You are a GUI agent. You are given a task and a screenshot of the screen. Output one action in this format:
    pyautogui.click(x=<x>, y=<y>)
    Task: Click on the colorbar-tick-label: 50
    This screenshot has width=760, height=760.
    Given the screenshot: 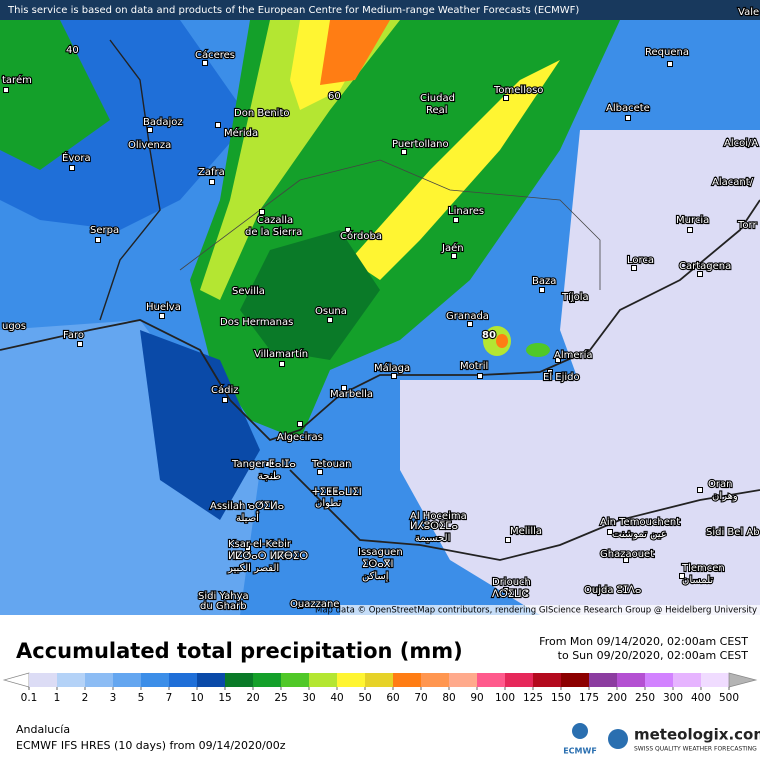 What is the action you would take?
    pyautogui.click(x=364, y=698)
    